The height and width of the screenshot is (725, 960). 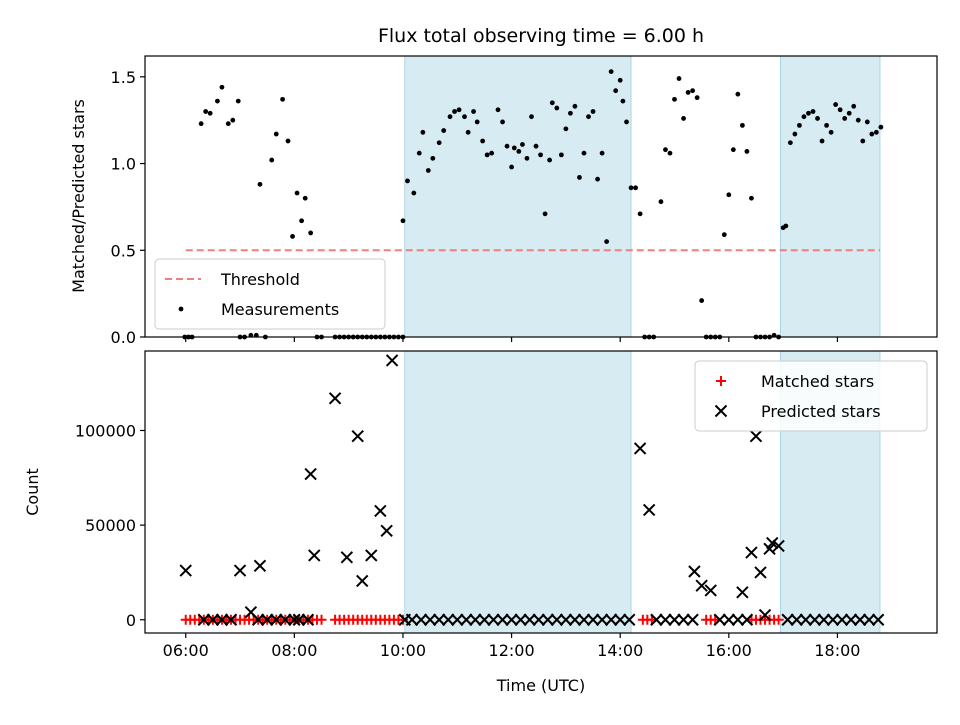 I want to click on x-tick-label: 10:00, so click(x=403, y=650).